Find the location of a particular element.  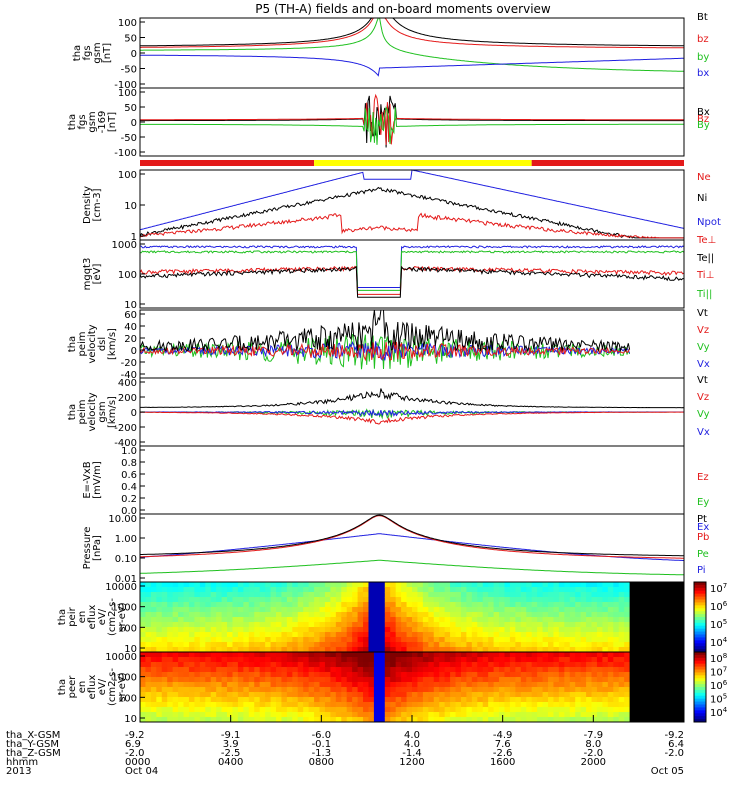

colorbar-tick-label: 108 is located at coordinates (718, 658).